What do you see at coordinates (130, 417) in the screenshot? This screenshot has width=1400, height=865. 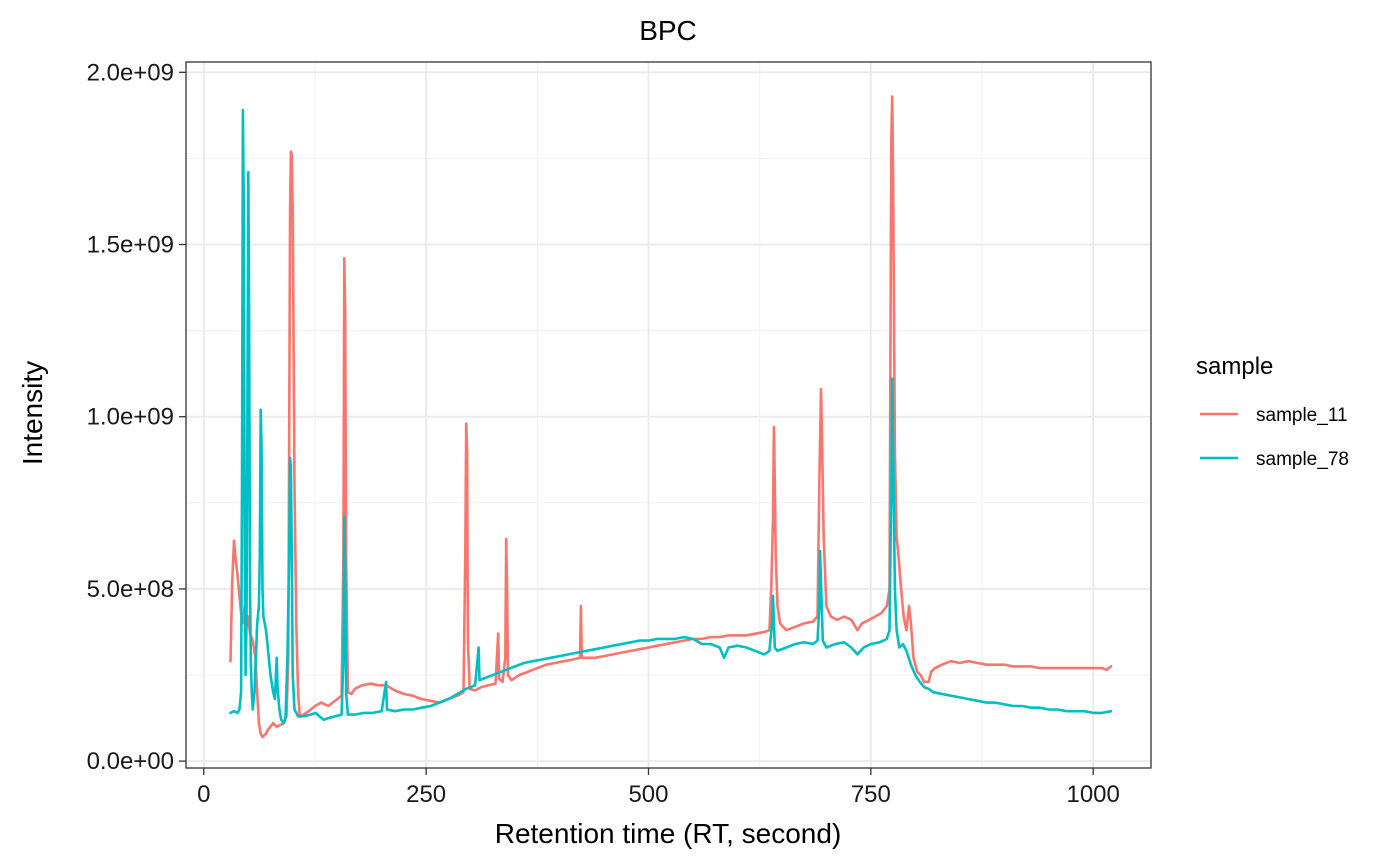 I see `y-tick-label: 1.0e+09` at bounding box center [130, 417].